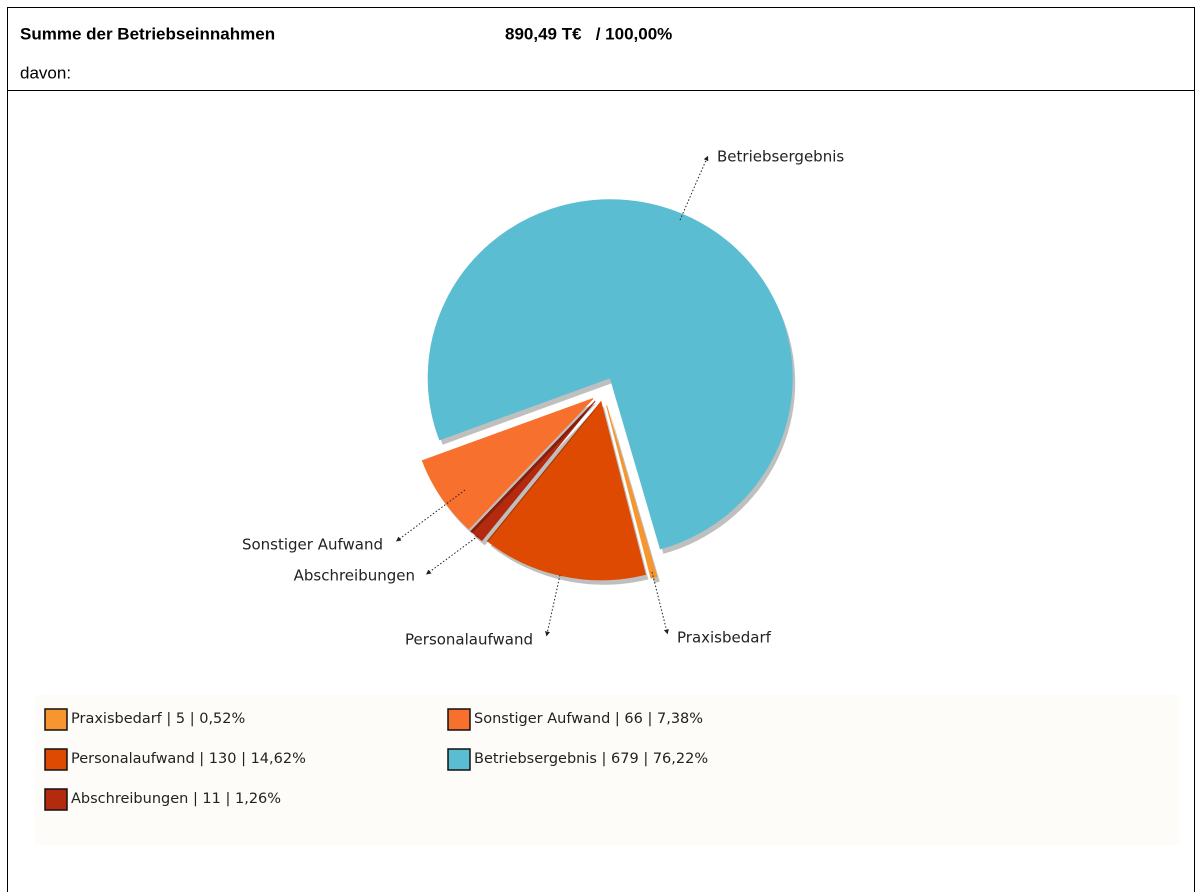 This screenshot has width=1201, height=892. What do you see at coordinates (634, 497) in the screenshot?
I see `slice-depth` at bounding box center [634, 497].